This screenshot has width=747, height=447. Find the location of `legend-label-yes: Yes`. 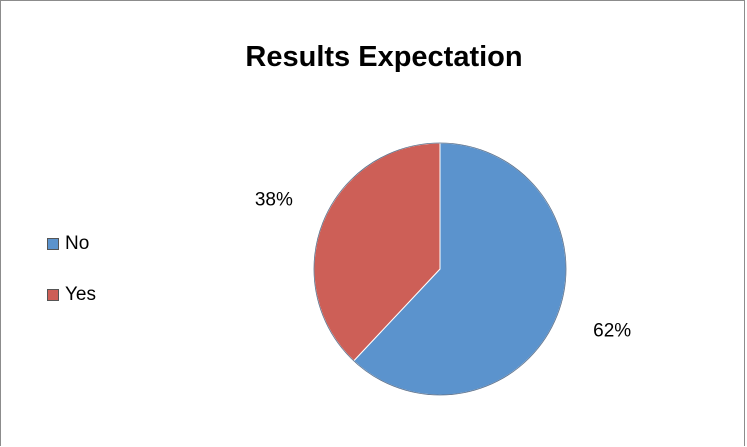

legend-label-yes: Yes is located at coordinates (80, 294).